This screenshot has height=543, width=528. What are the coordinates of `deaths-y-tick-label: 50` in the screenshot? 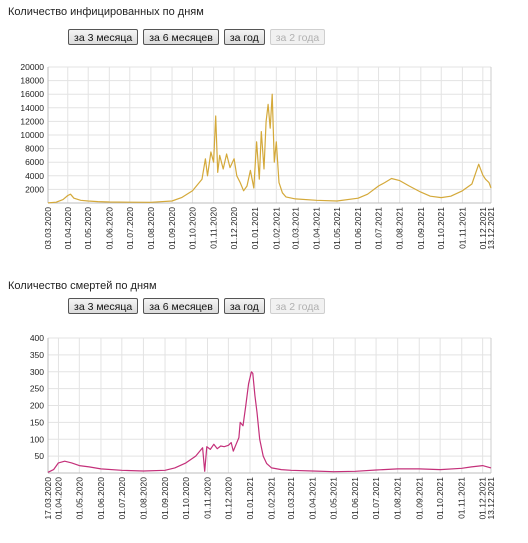 It's located at (40, 456).